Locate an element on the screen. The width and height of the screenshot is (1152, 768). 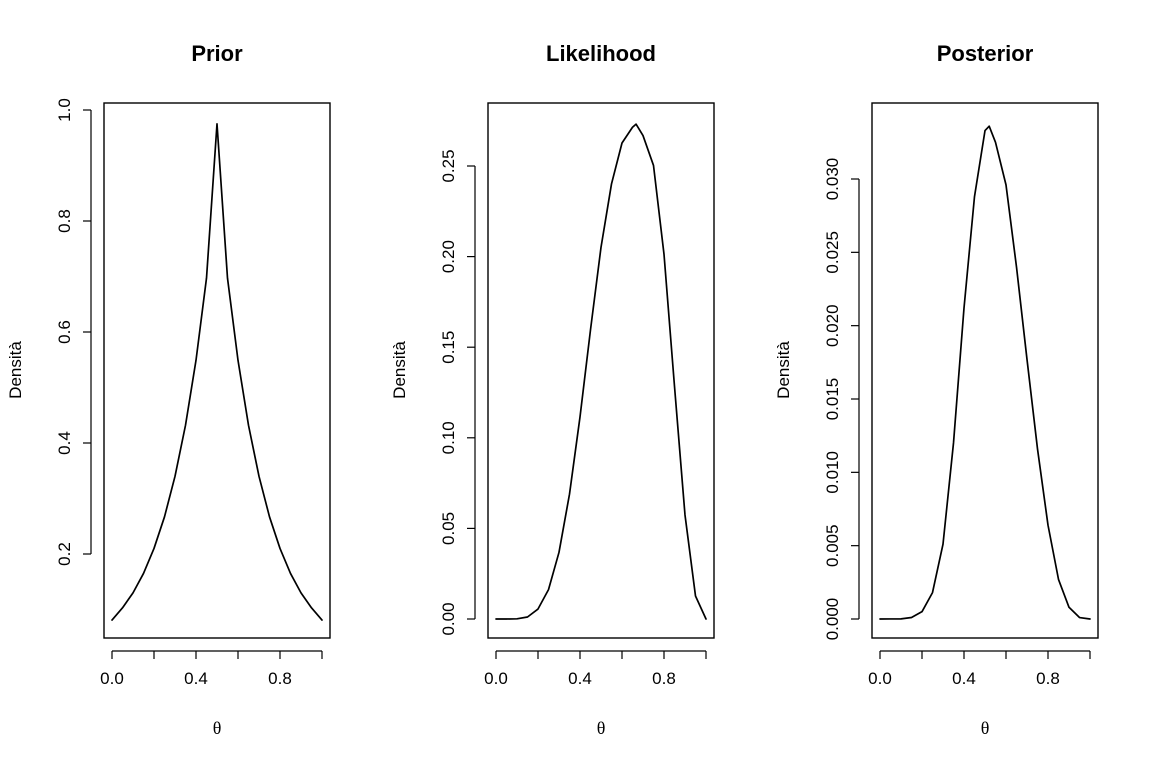
y-tick-label: 0.4 is located at coordinates (64, 443).